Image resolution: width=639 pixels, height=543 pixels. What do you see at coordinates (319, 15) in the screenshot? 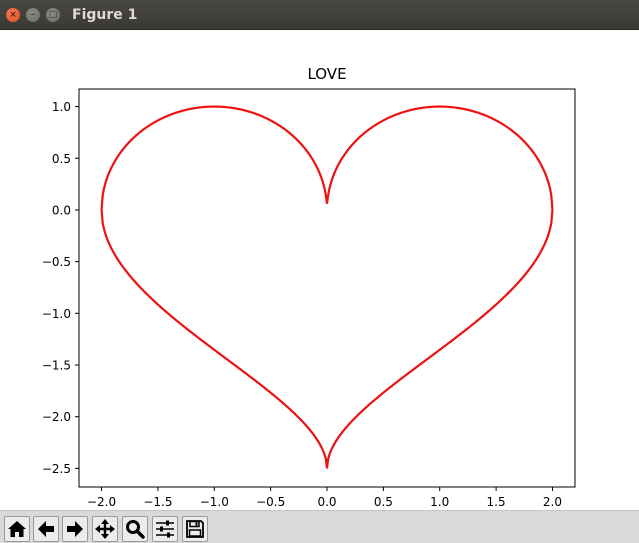
I see `window-titlebar: × – □ Figure 1` at bounding box center [319, 15].